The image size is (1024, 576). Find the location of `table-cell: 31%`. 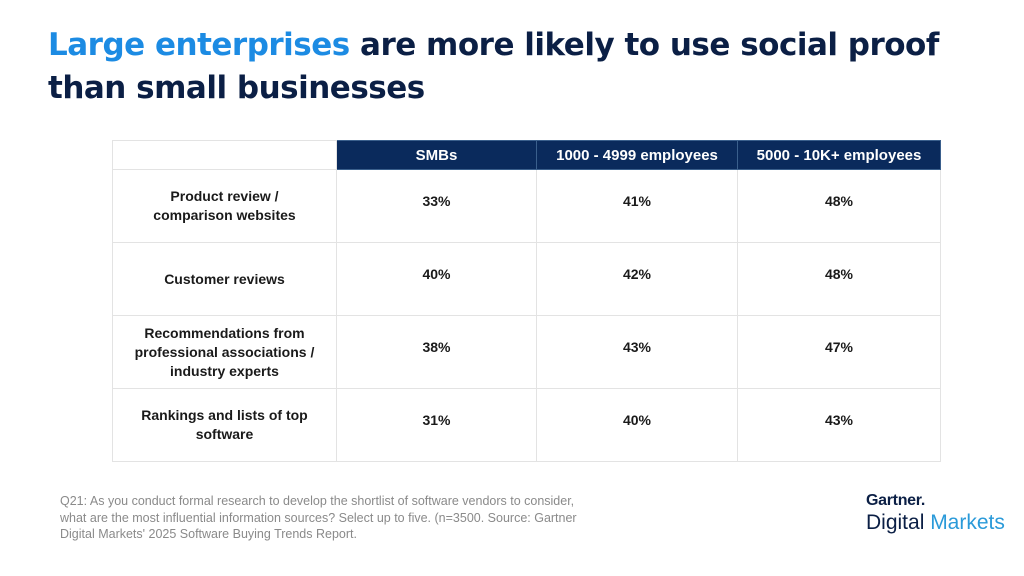

table-cell: 31% is located at coordinates (436, 425).